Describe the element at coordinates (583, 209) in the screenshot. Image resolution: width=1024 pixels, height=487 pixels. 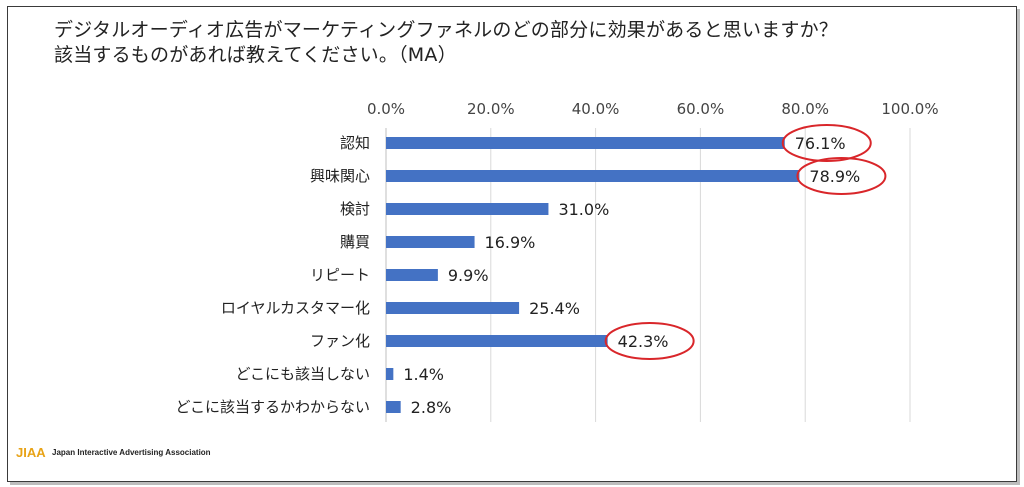
I see `value-label: 31.0%` at that location.